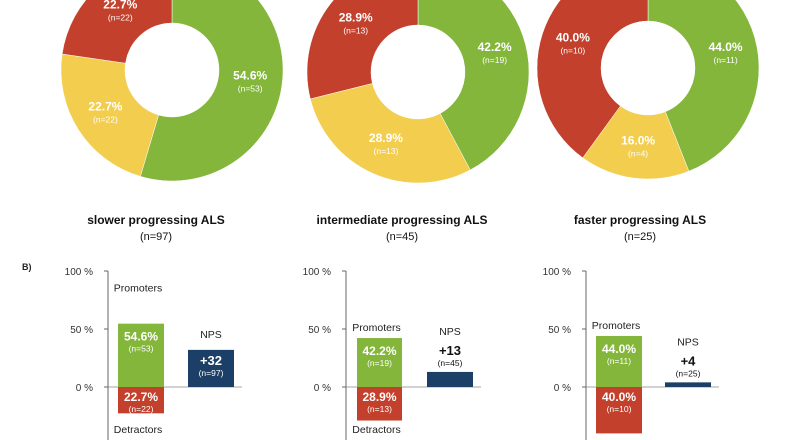 This screenshot has width=800, height=440. Describe the element at coordinates (379, 409) in the screenshot. I see `bar-chart-2-detractors-count: (n=13)` at that location.